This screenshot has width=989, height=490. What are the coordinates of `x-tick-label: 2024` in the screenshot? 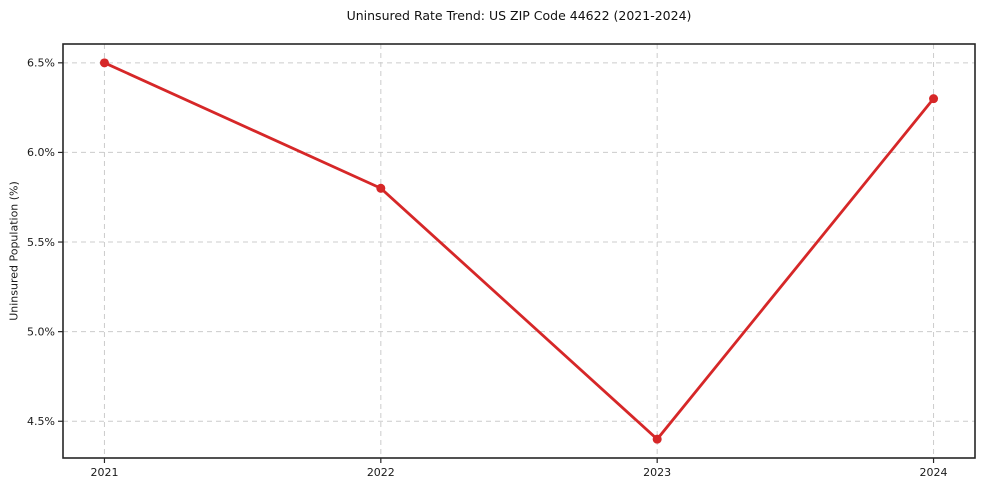 It's located at (934, 472).